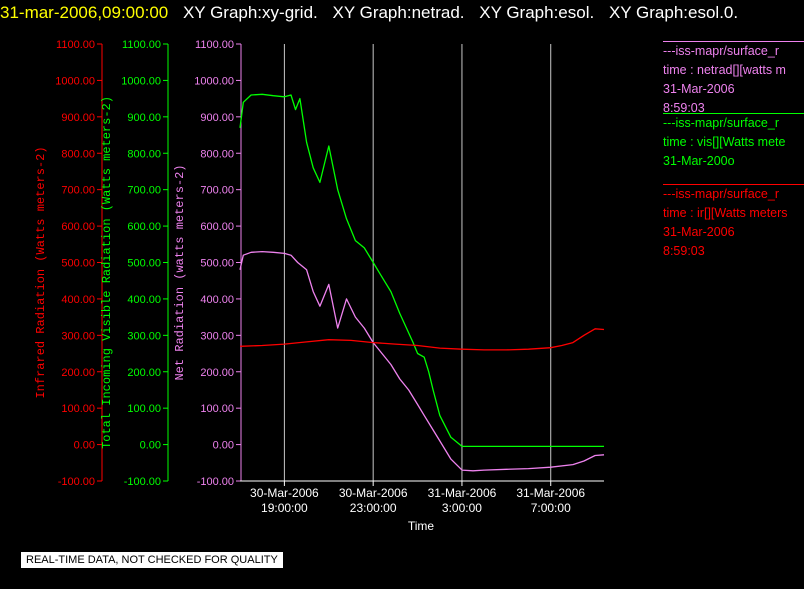 The height and width of the screenshot is (589, 804). Describe the element at coordinates (462, 508) in the screenshot. I see `x-tick-time: 3:00:00` at that location.